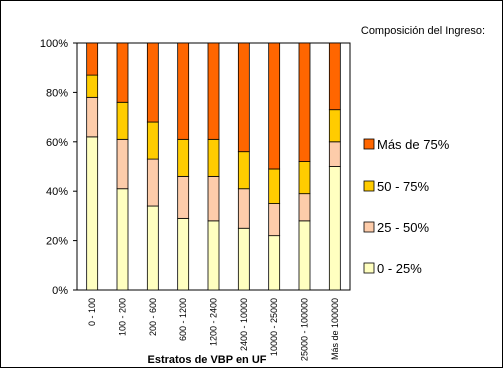  What do you see at coordinates (406, 206) in the screenshot?
I see `legend: Más de 75% 50 - 75% 25 - 50% 0 - 25%` at bounding box center [406, 206].